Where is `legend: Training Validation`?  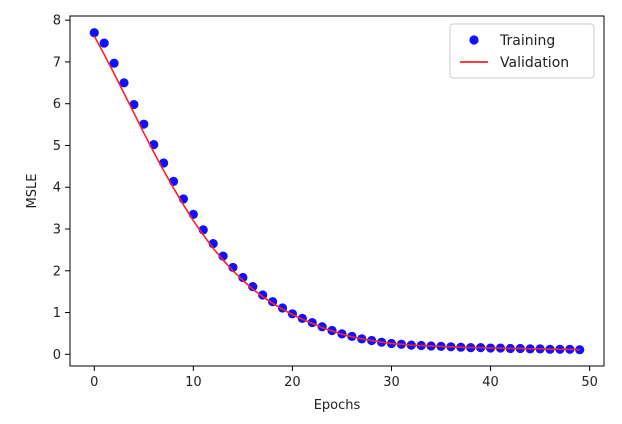 legend: Training Validation is located at coordinates (522, 51).